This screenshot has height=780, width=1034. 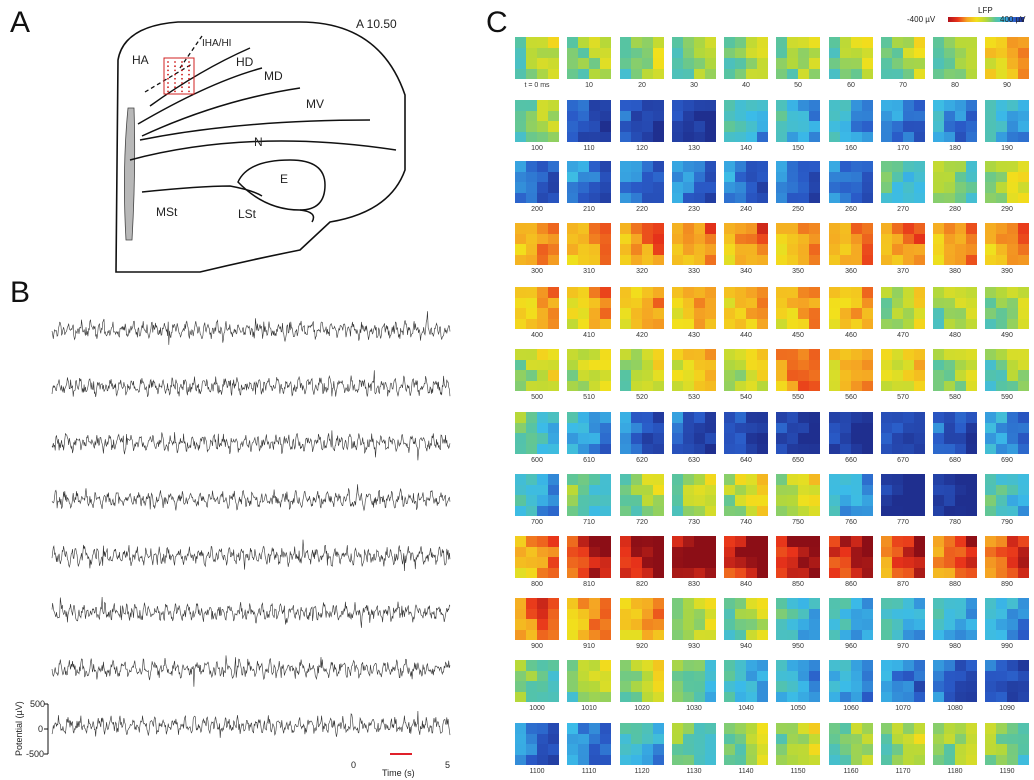 What do you see at coordinates (37, 704) in the screenshot?
I see `y-tick-label-500: 500` at bounding box center [37, 704].